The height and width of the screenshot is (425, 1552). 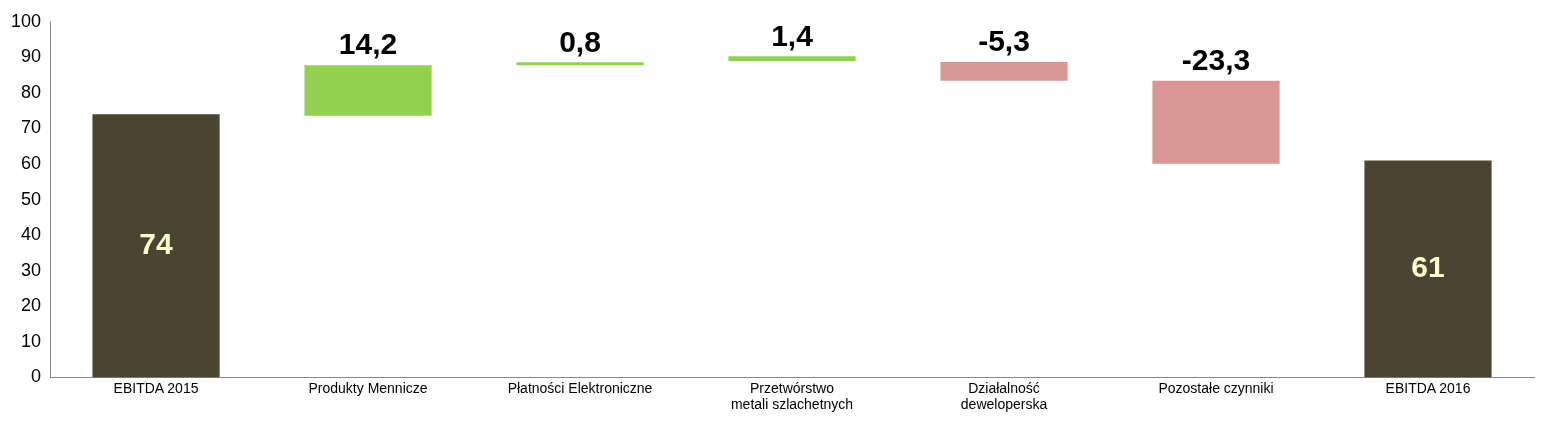 What do you see at coordinates (31, 234) in the screenshot?
I see `y-tick-label: 40` at bounding box center [31, 234].